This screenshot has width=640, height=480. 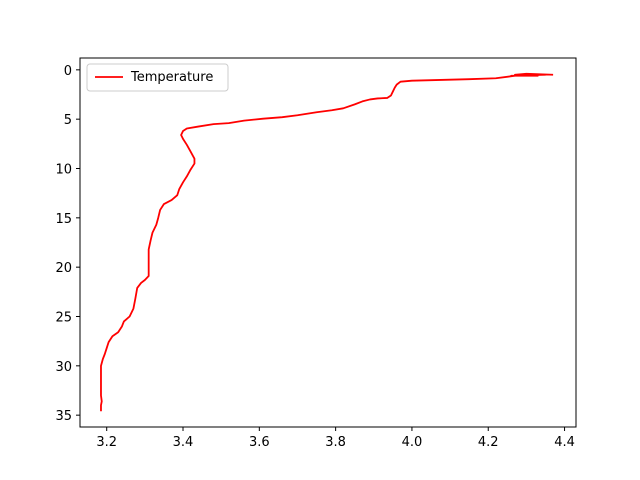 What do you see at coordinates (259, 442) in the screenshot?
I see `x-tick-label: 3.6` at bounding box center [259, 442].